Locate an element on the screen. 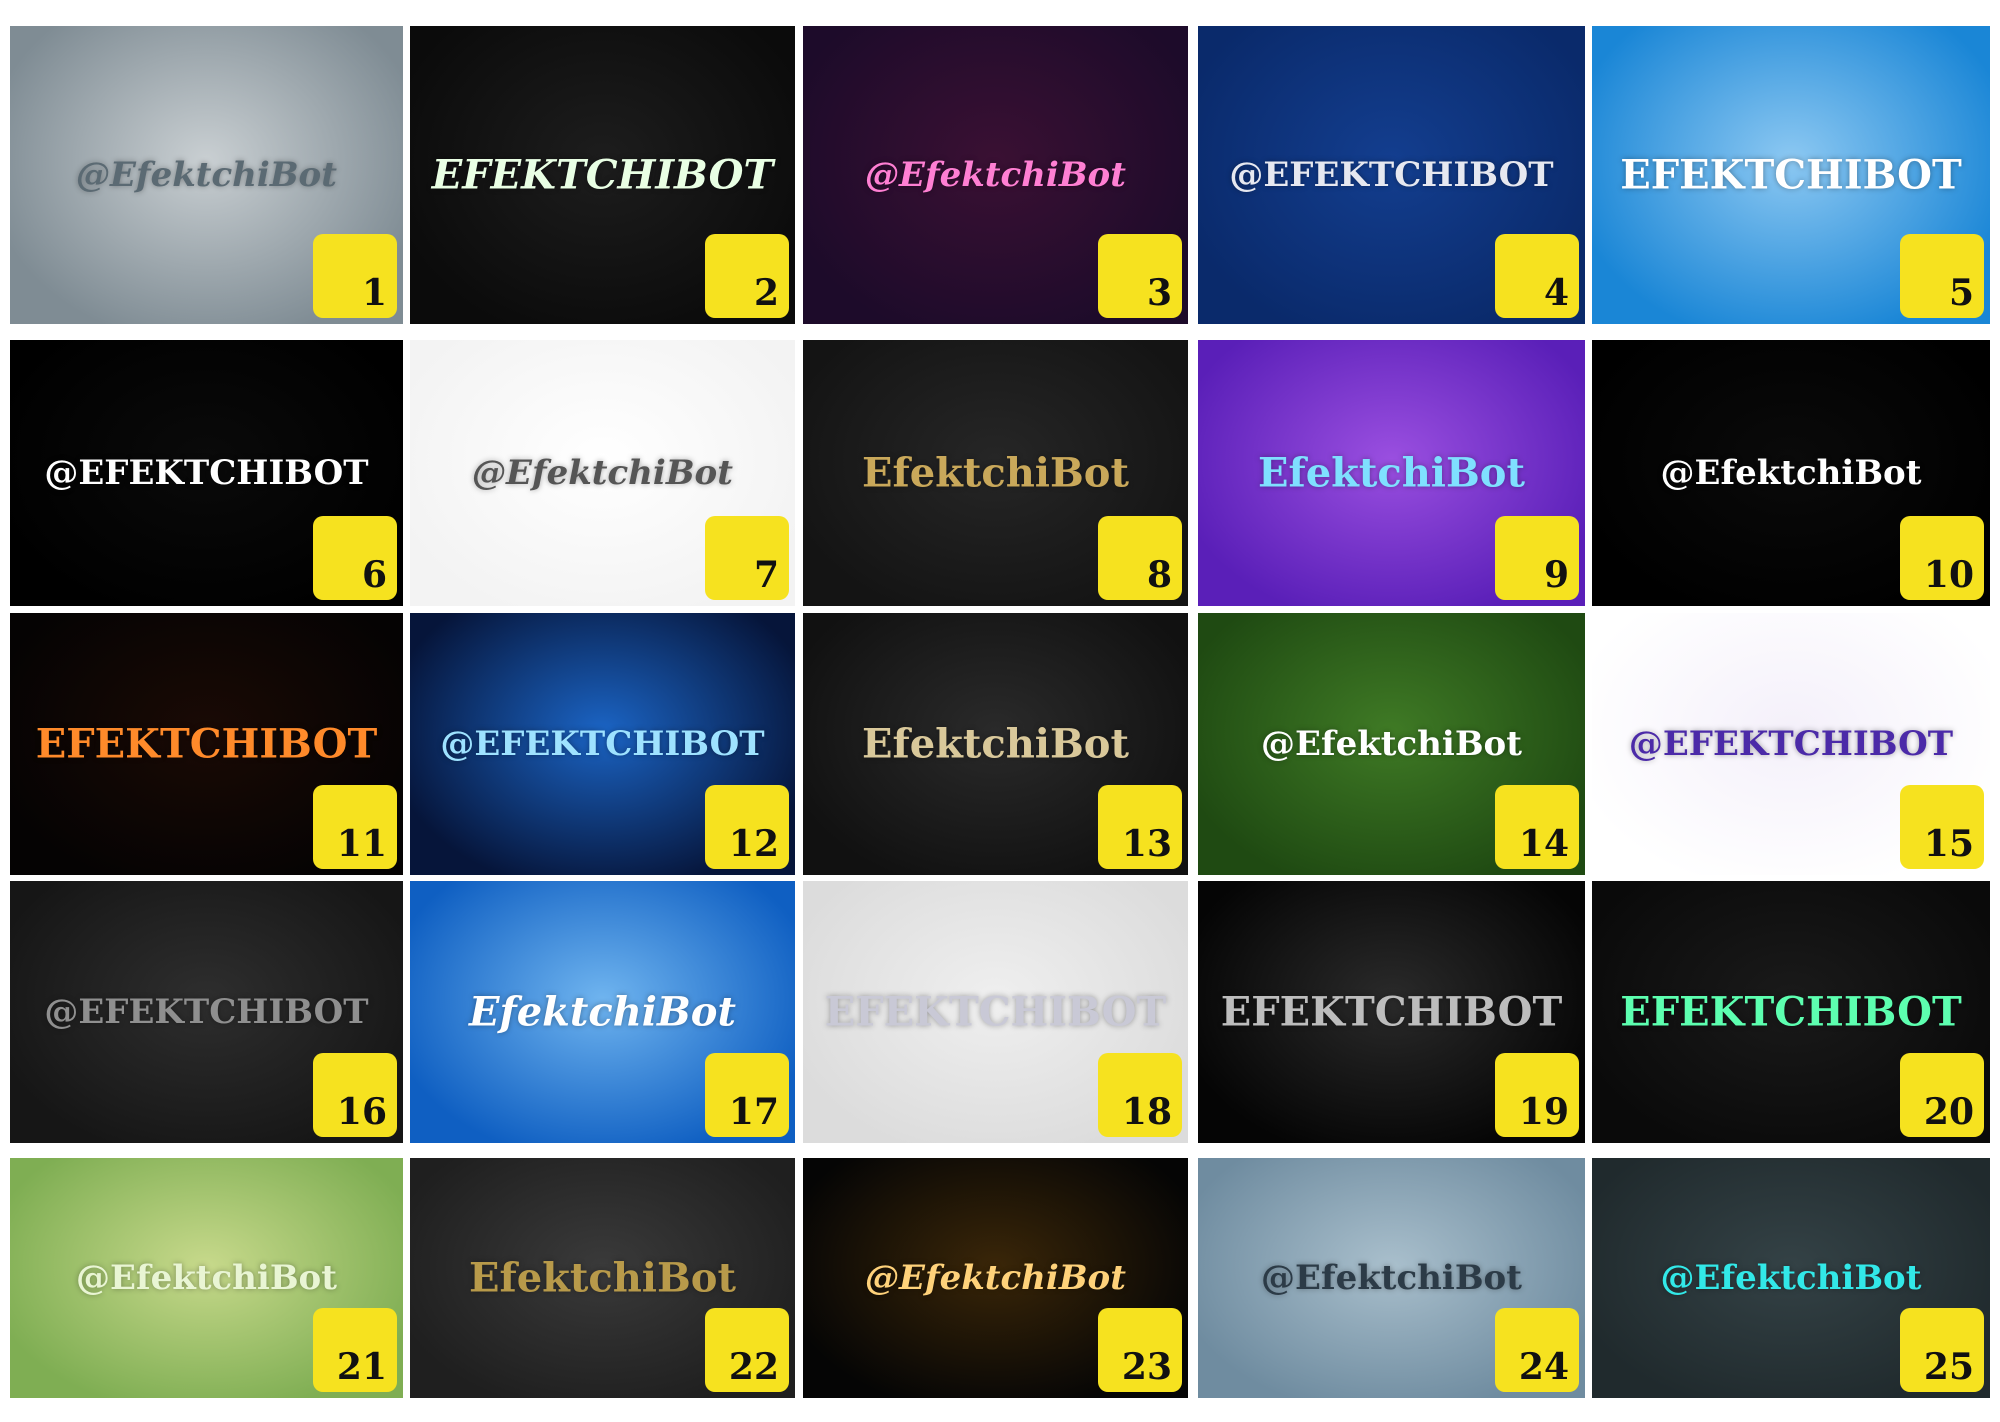 This screenshot has width=2000, height=1422. tile-number-badge: 10 is located at coordinates (1942, 558).